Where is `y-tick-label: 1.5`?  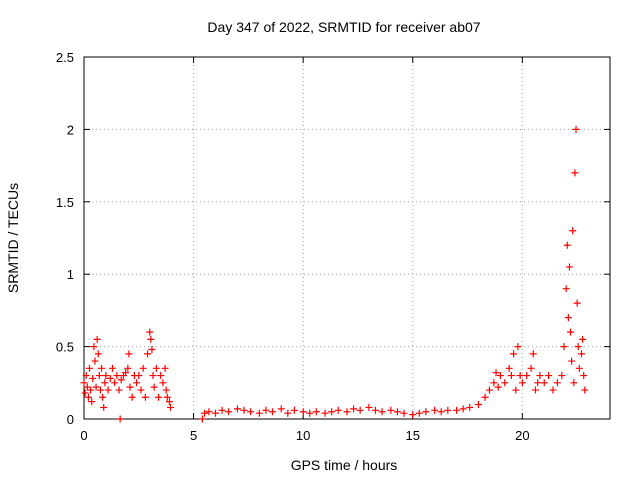
y-tick-label: 1.5 is located at coordinates (65, 202).